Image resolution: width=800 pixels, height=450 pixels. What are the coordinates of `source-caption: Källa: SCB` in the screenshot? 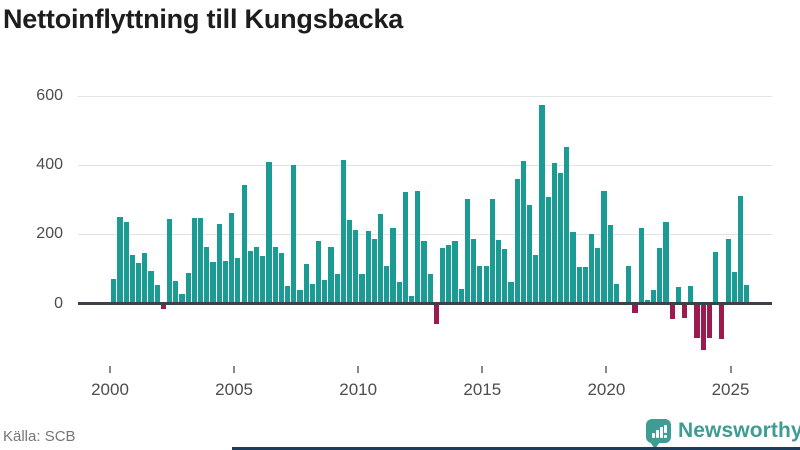 It's located at (39, 436).